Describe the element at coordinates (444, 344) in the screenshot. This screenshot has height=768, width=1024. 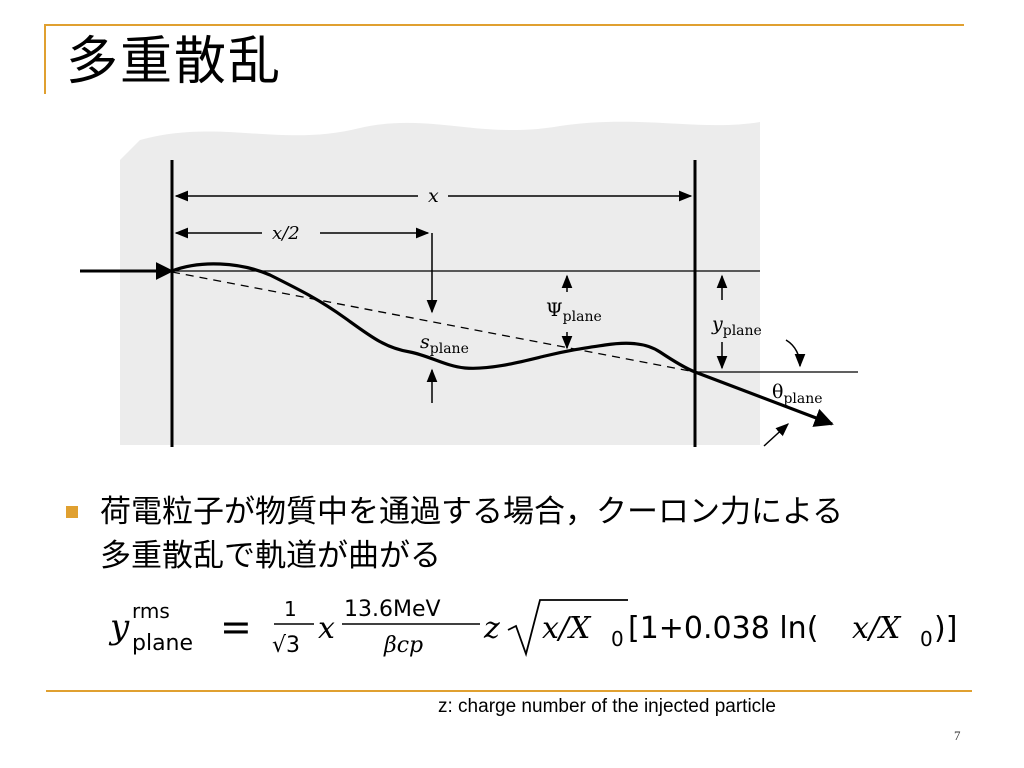
I see `s-label: splane` at that location.